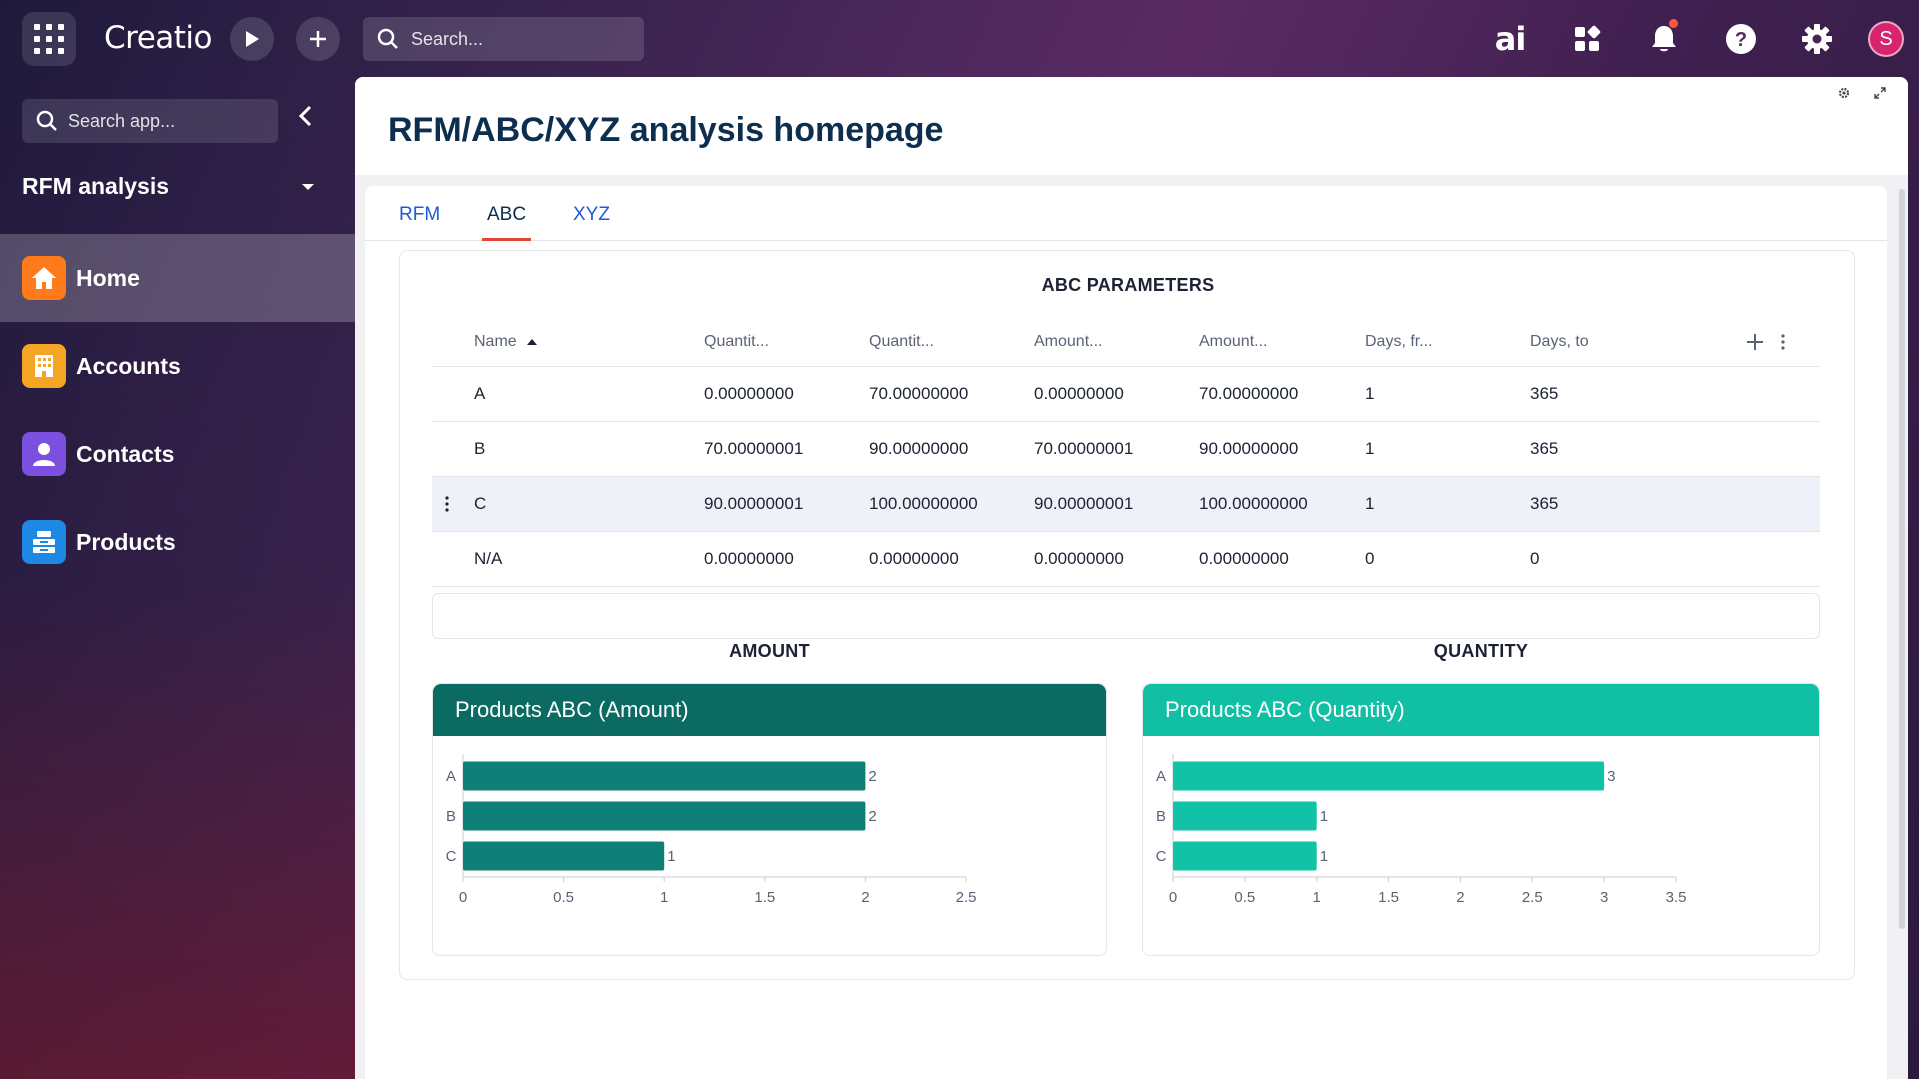  Describe the element at coordinates (531, 341) in the screenshot. I see `sort-asc-icon` at that location.